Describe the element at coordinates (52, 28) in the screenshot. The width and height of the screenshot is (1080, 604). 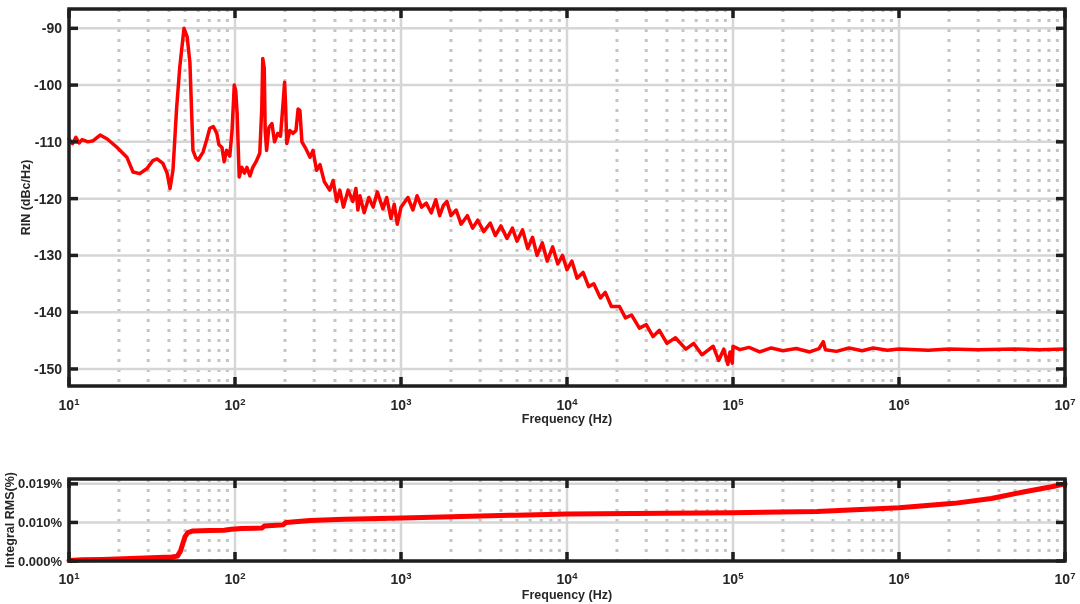
I see `y-tick-label: -90` at that location.